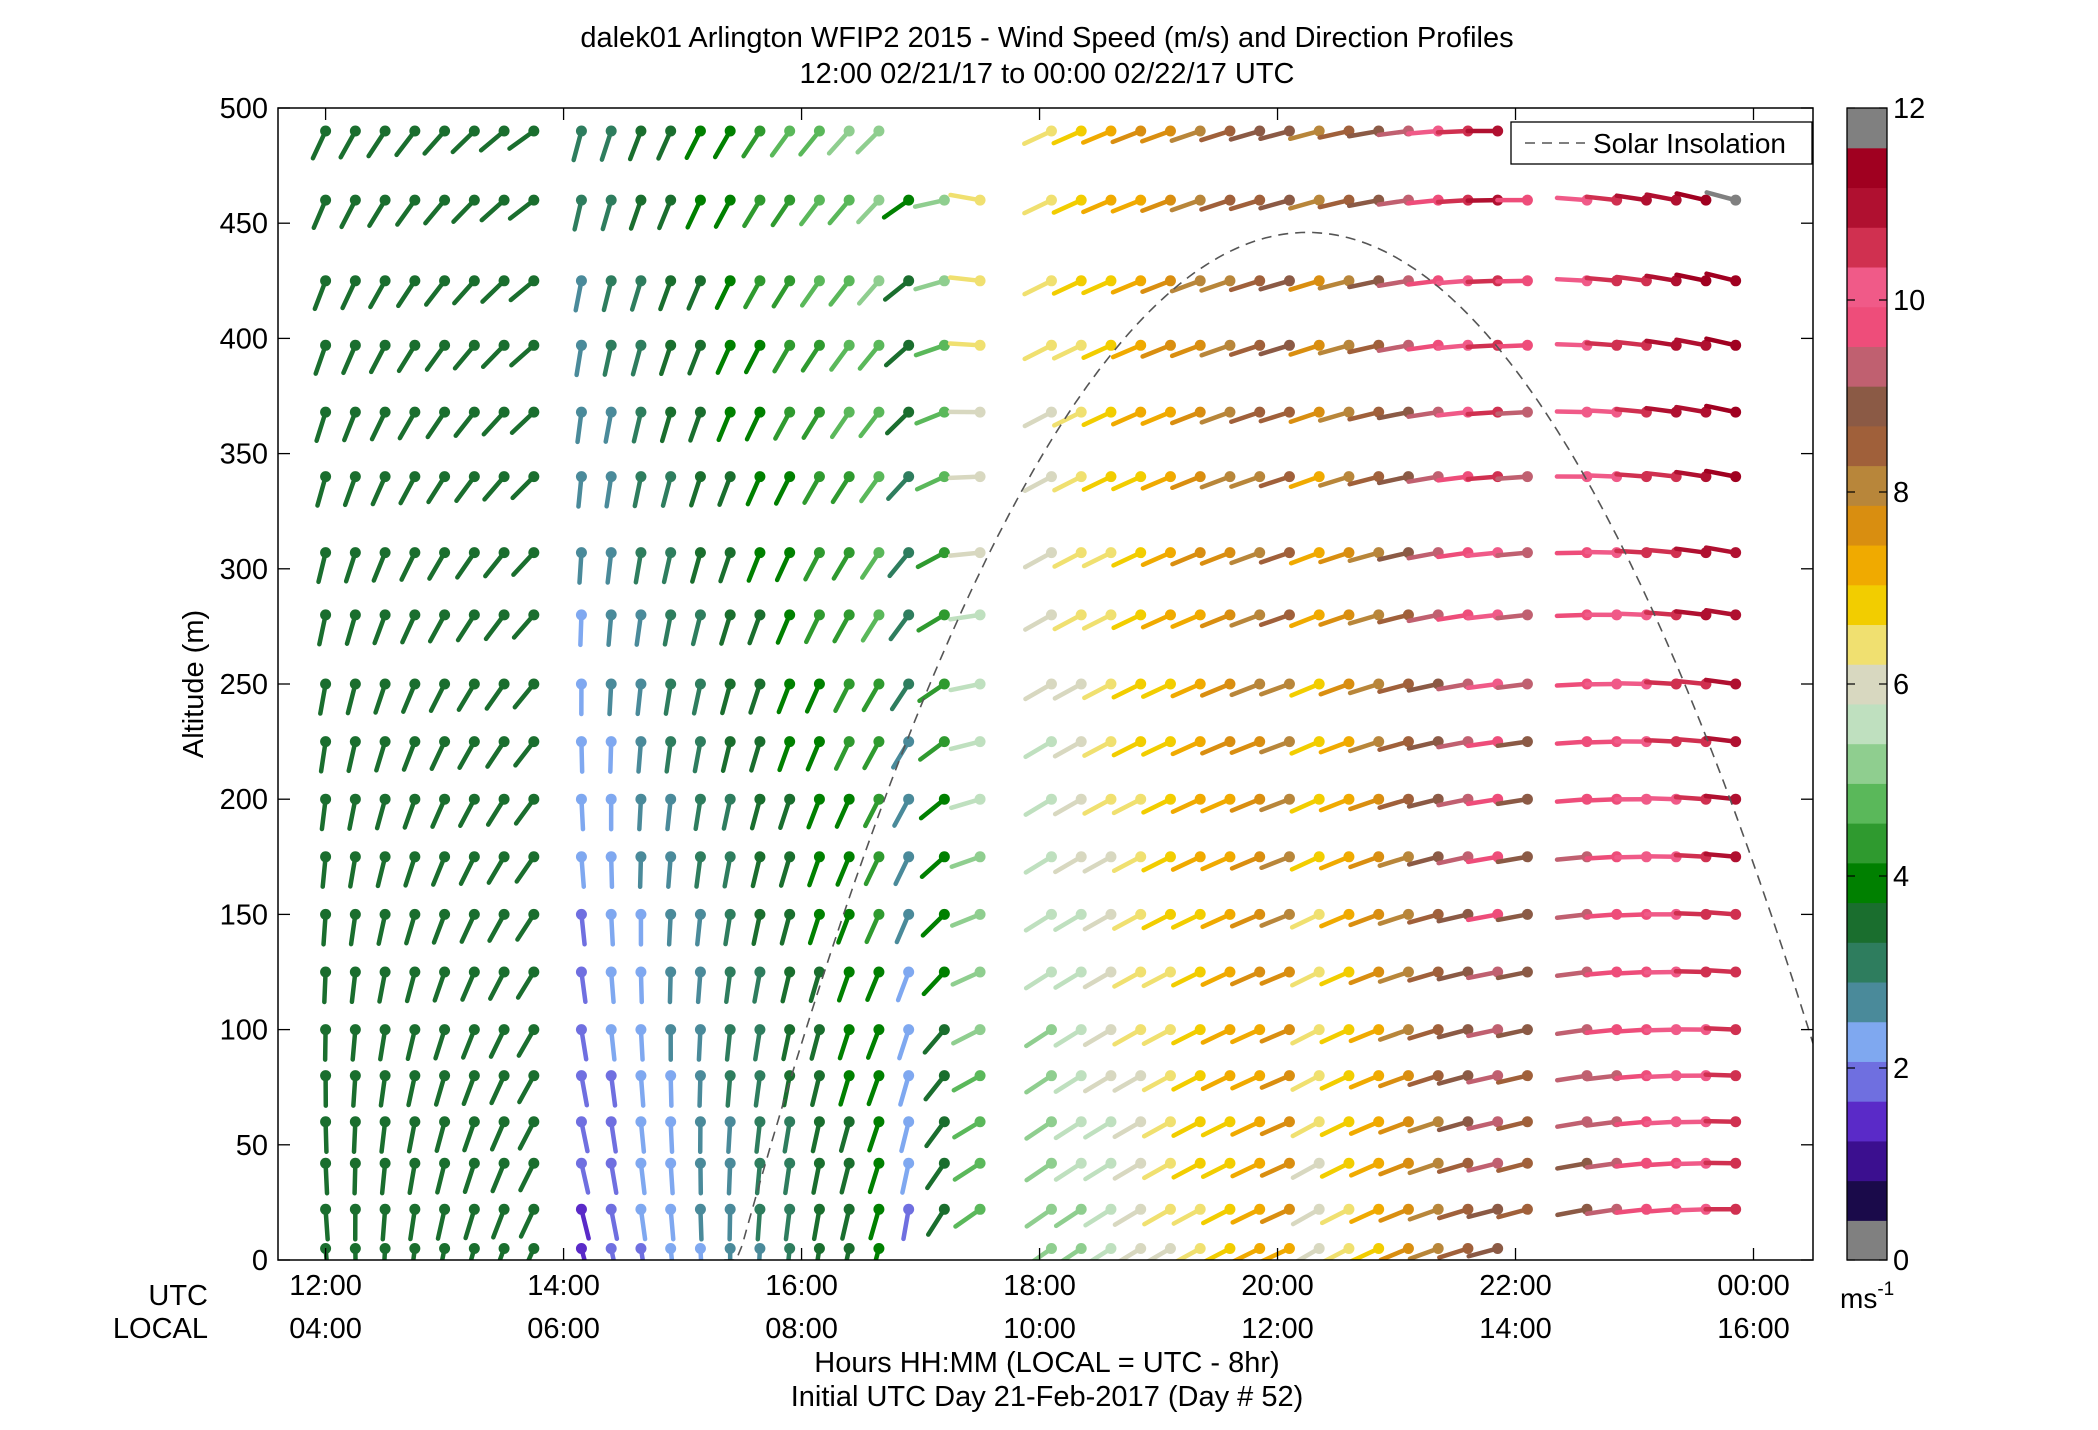 This screenshot has height=1430, width=2098. I want to click on colorbar-unit: ms-1, so click(1867, 1296).